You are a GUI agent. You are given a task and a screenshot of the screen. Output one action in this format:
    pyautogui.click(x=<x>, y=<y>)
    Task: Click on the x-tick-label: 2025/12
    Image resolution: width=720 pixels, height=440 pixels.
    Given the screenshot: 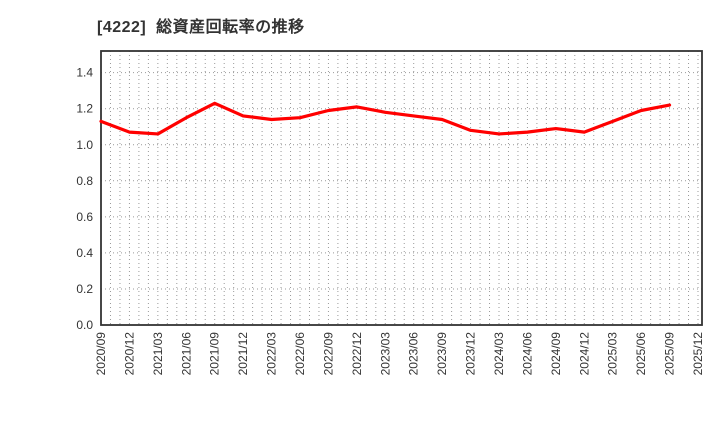 What is the action you would take?
    pyautogui.click(x=698, y=354)
    